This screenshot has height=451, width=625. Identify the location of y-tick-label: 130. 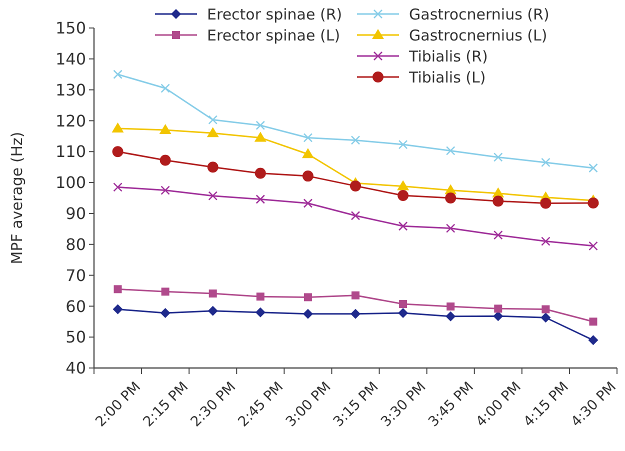
(70, 90).